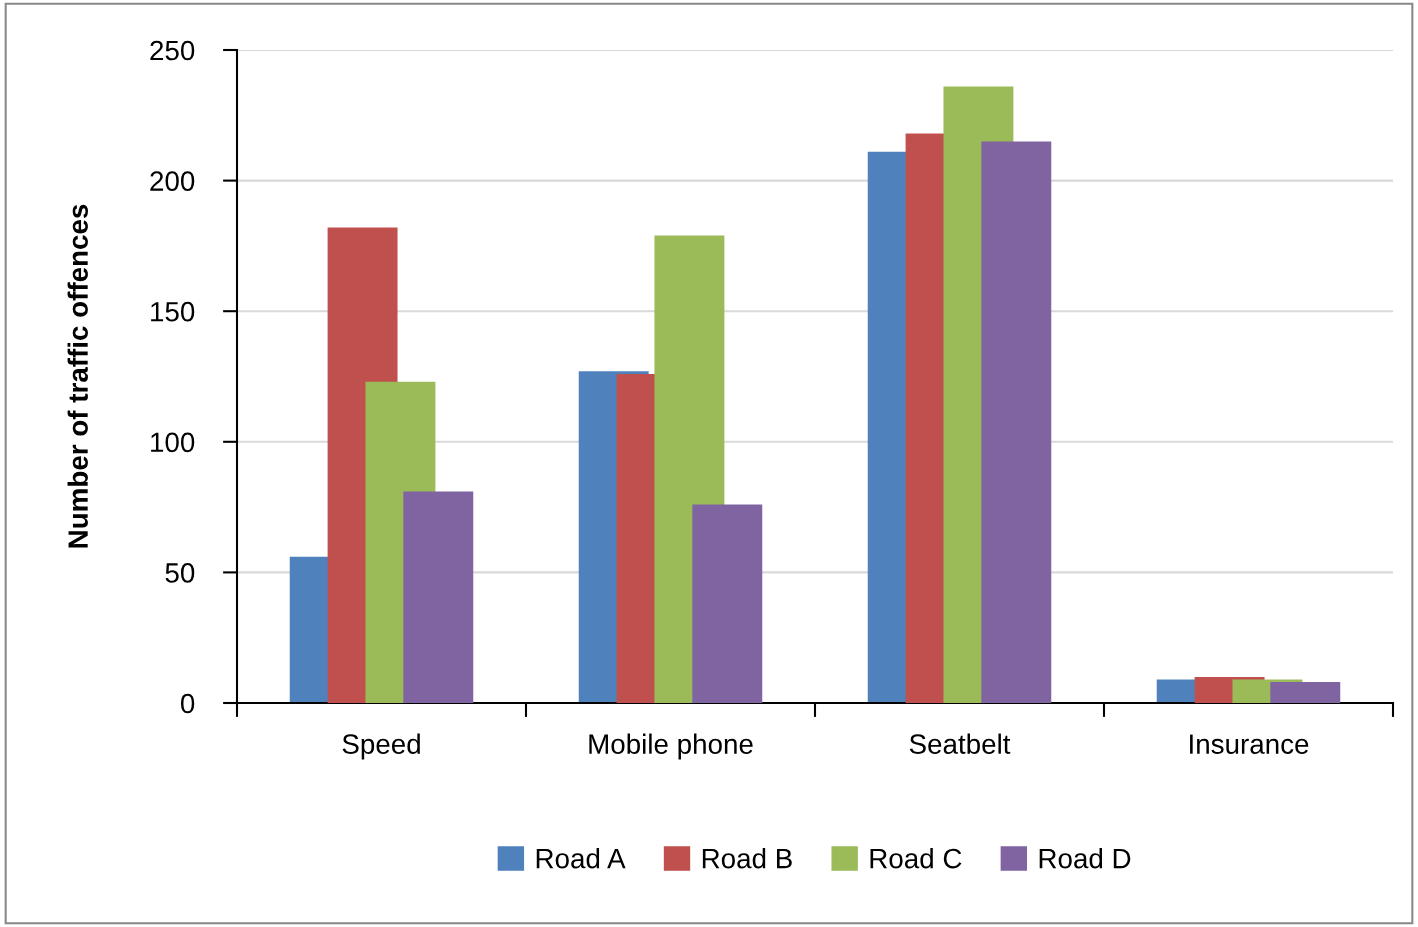 This screenshot has width=1418, height=927. I want to click on y-tick-label: 50, so click(180, 573).